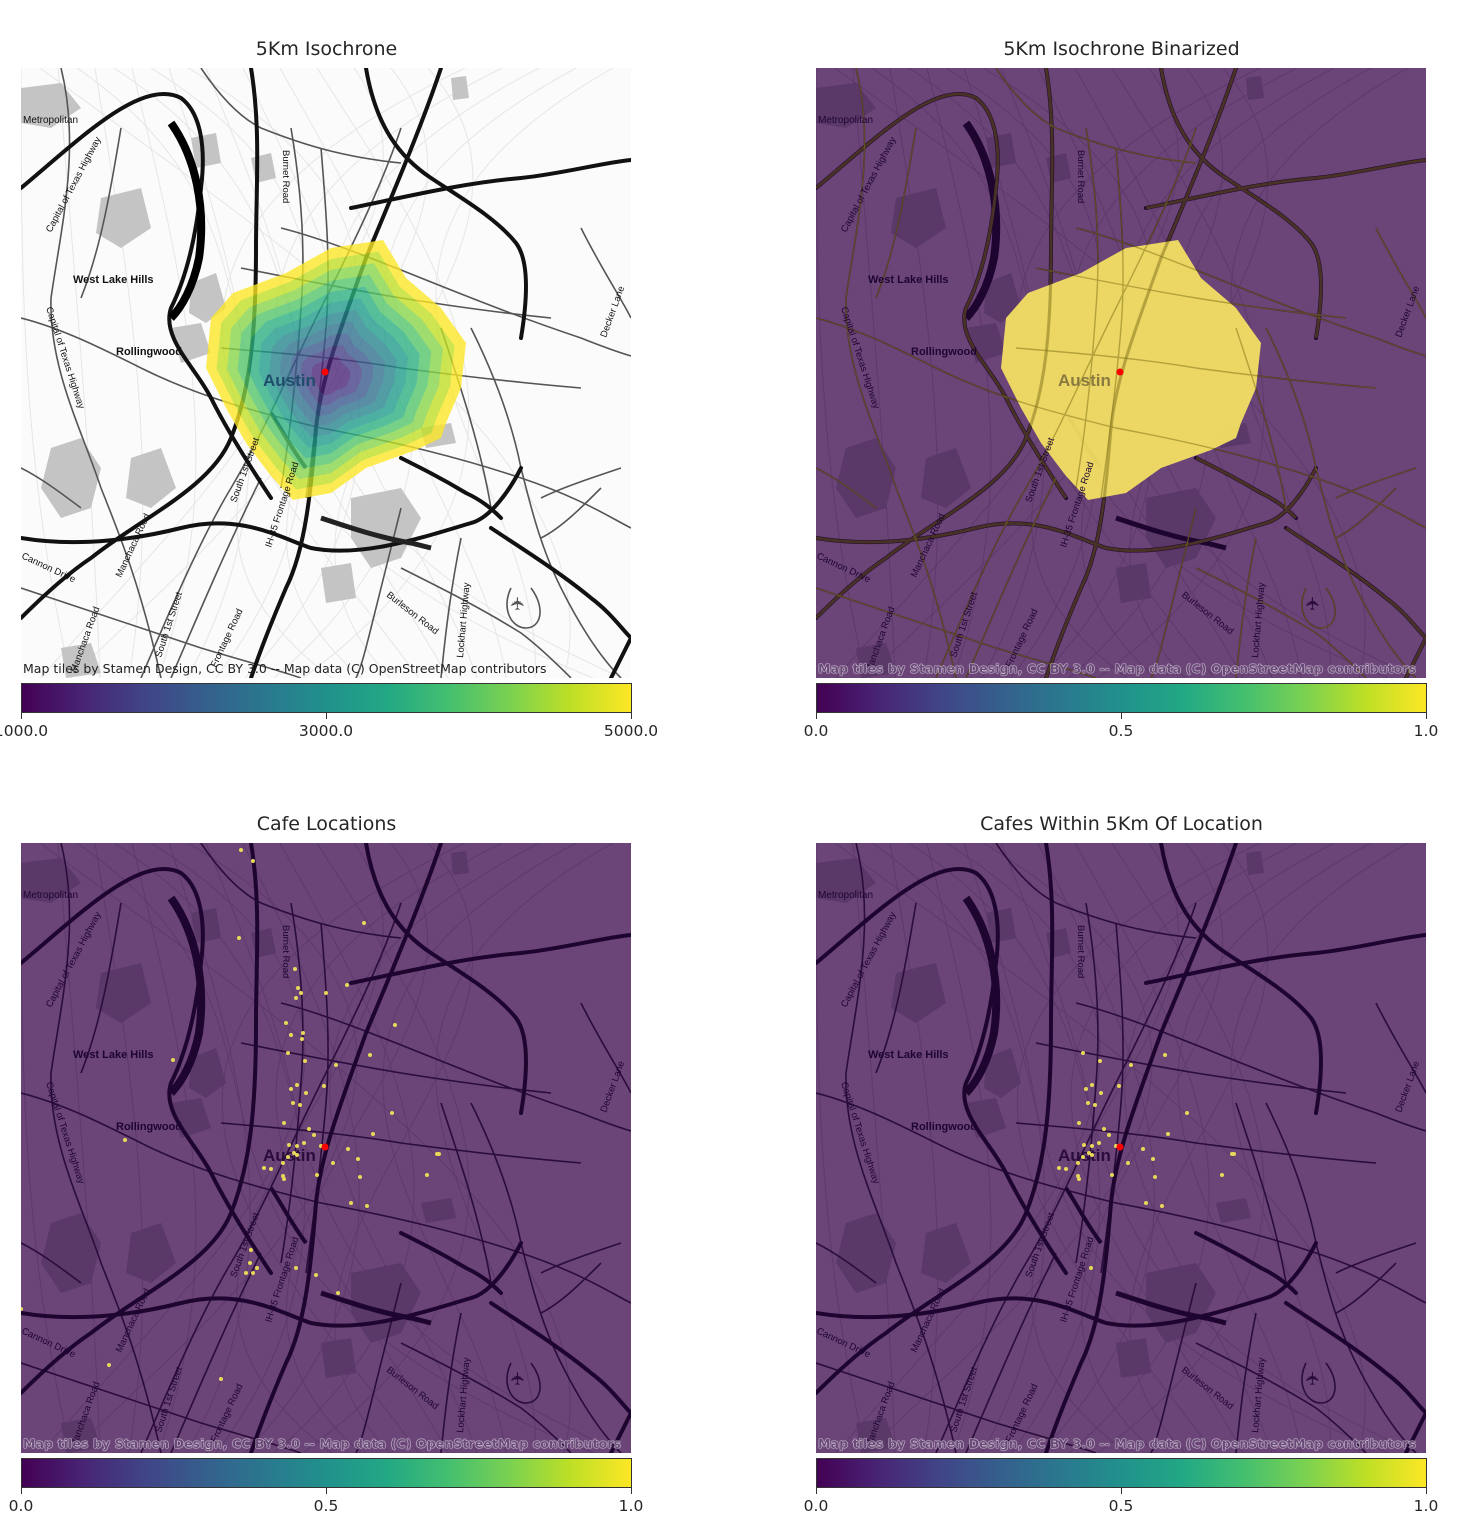 The image size is (1474, 1536). I want to click on panel-title: Cafes Within 5Km Of Location, so click(1121, 824).